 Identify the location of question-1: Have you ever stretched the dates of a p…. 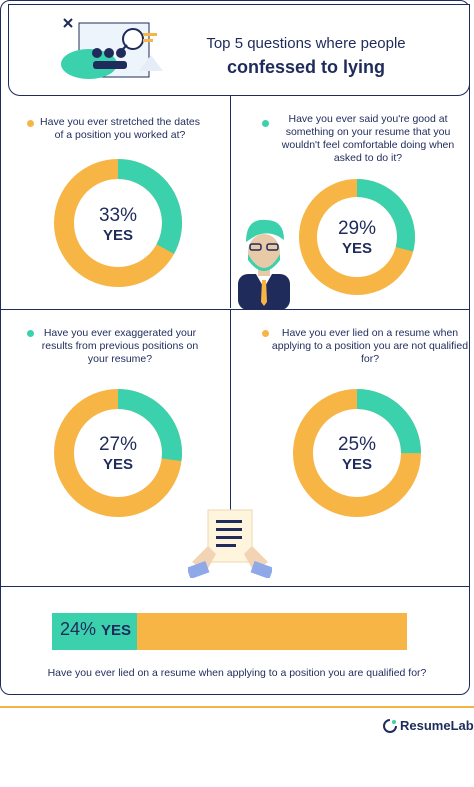
(120, 128).